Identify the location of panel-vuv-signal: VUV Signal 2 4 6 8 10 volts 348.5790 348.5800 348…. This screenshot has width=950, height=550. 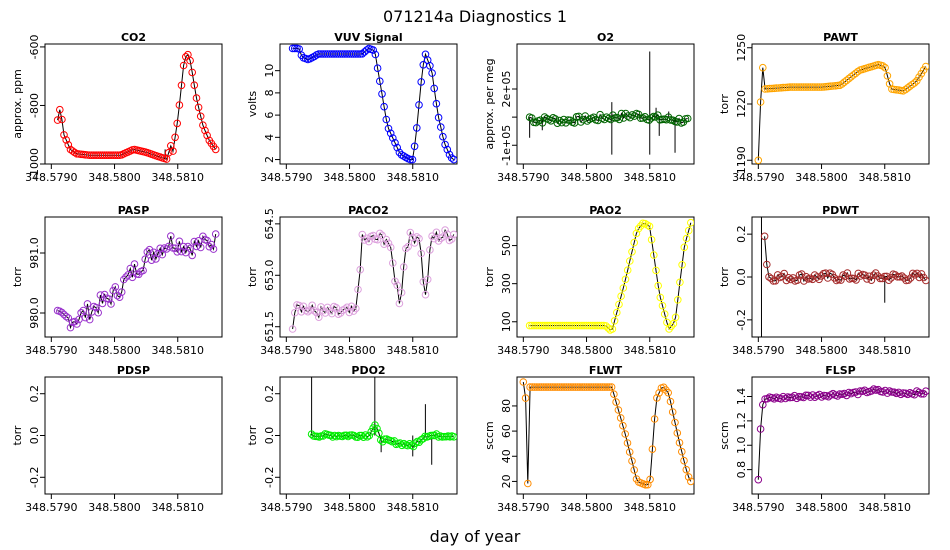
(352, 107).